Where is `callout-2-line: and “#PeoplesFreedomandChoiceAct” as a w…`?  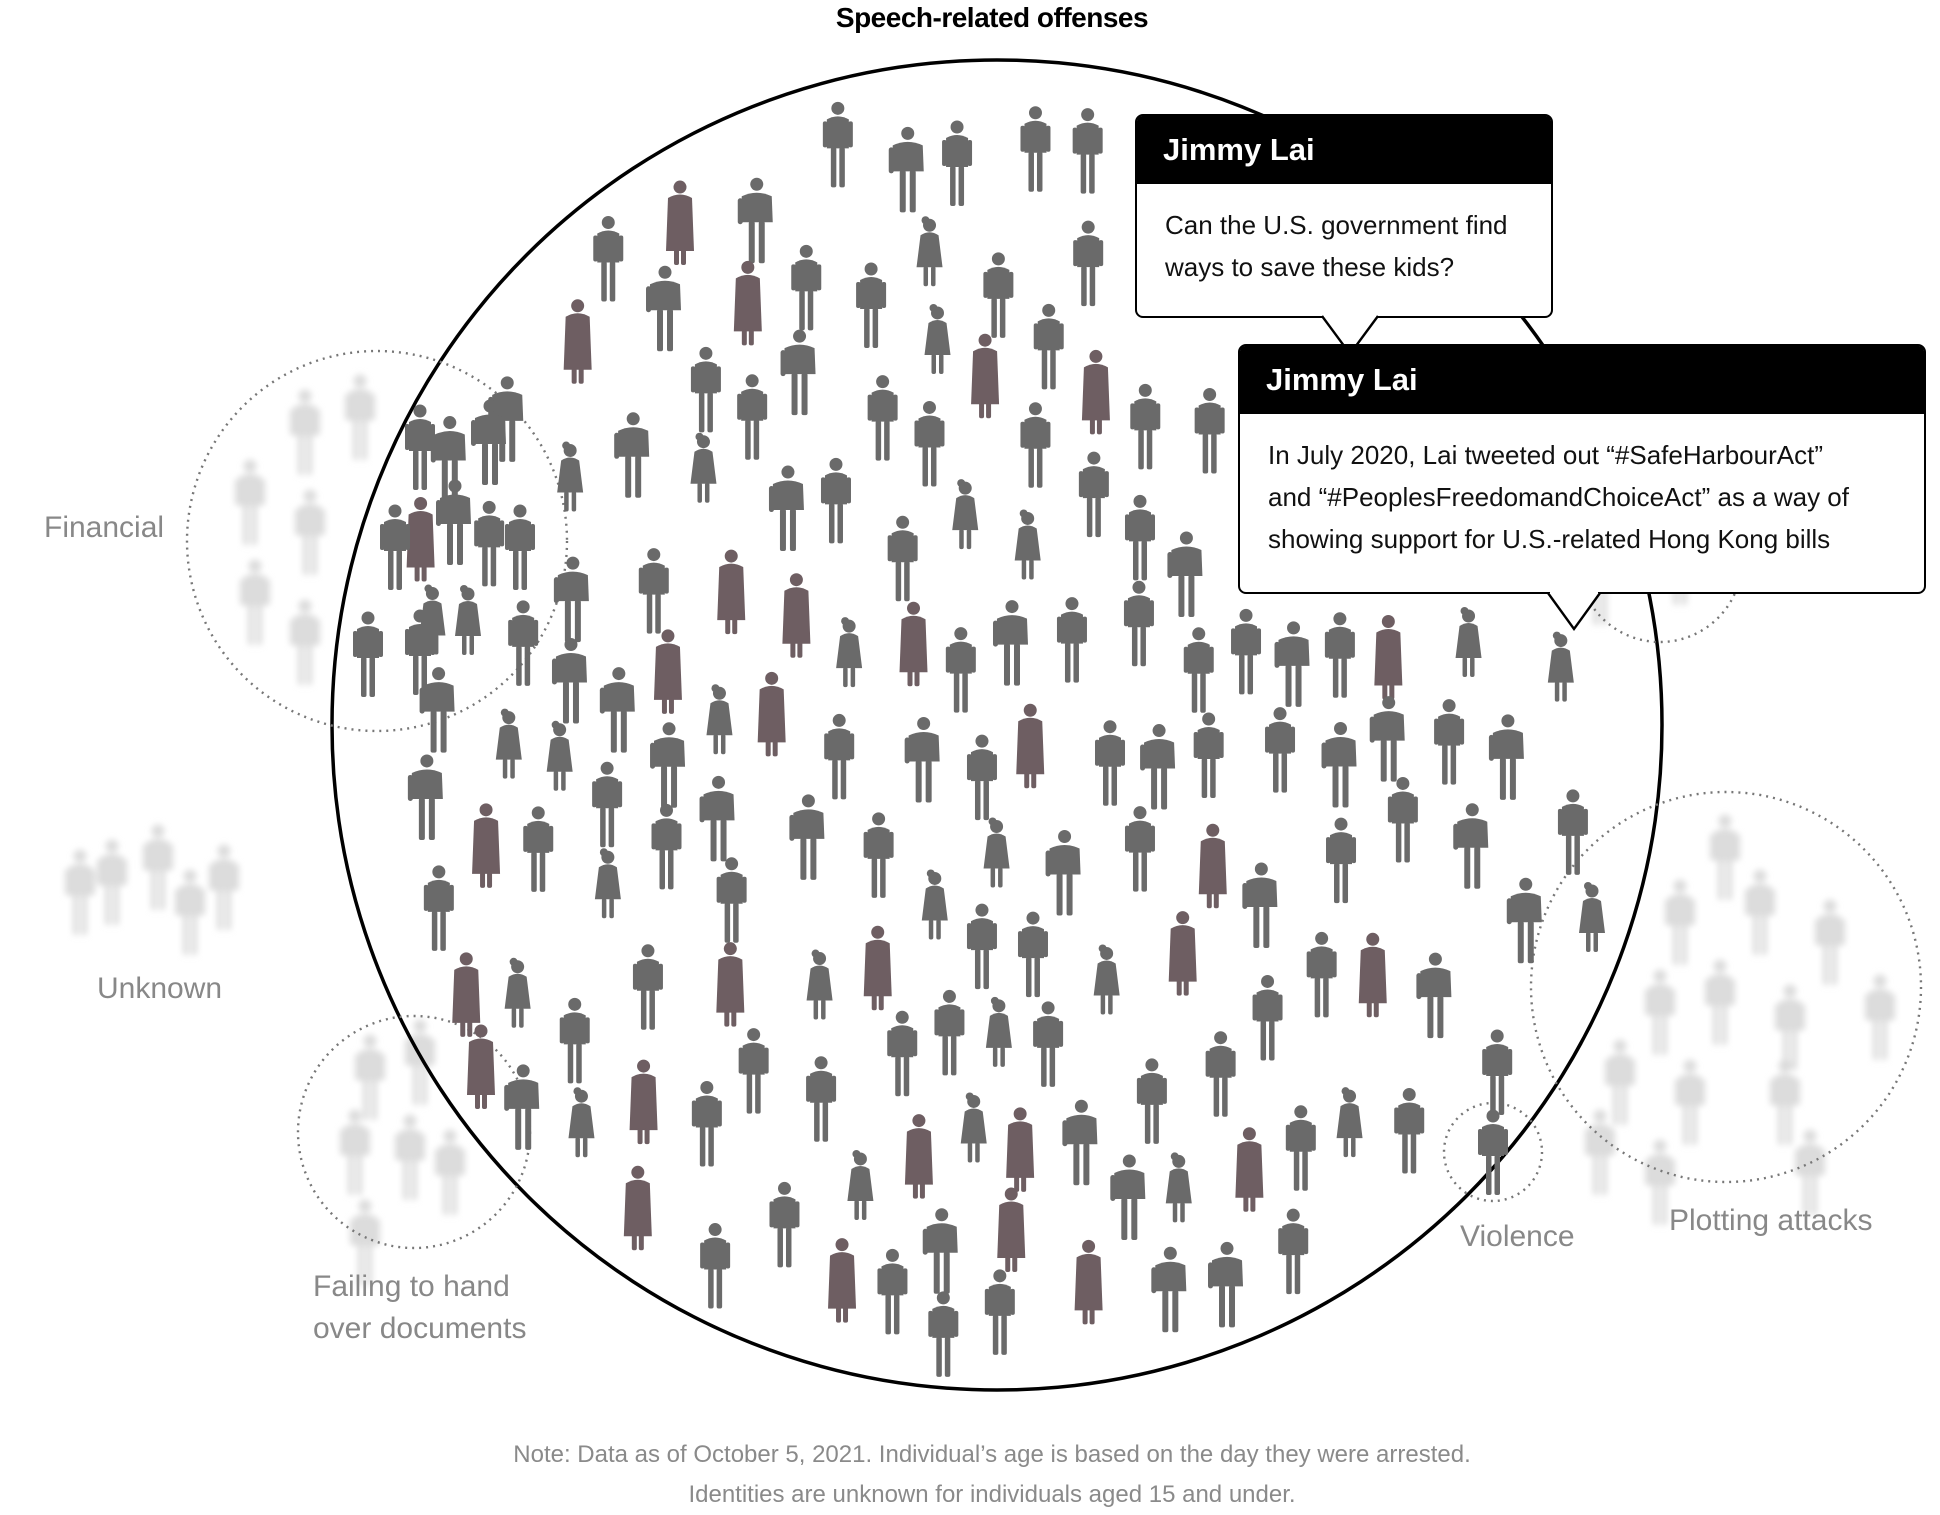 callout-2-line: and “#PeoplesFreedomandChoiceAct” as a w… is located at coordinates (1558, 497).